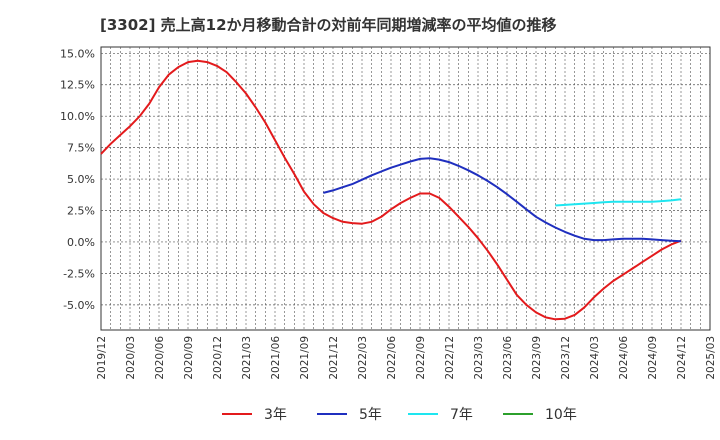 This screenshot has height=440, width=720. What do you see at coordinates (247, 358) in the screenshot?
I see `x-tick-label: 2021/03` at bounding box center [247, 358].